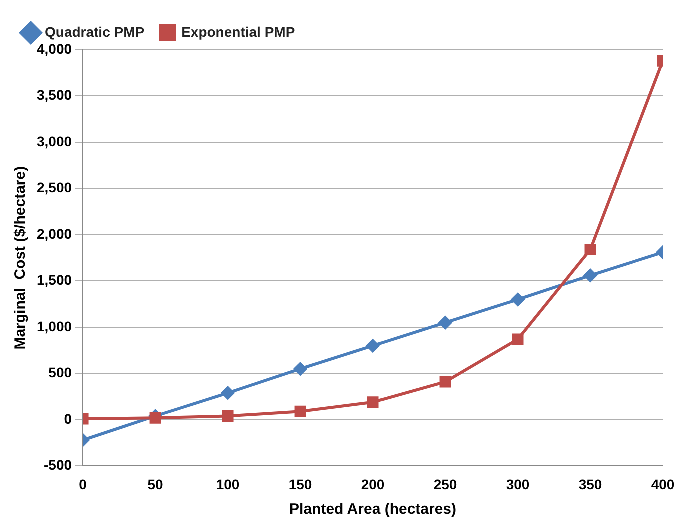 This screenshot has height=529, width=683. I want to click on y-tick-label: 2,500, so click(54, 188).